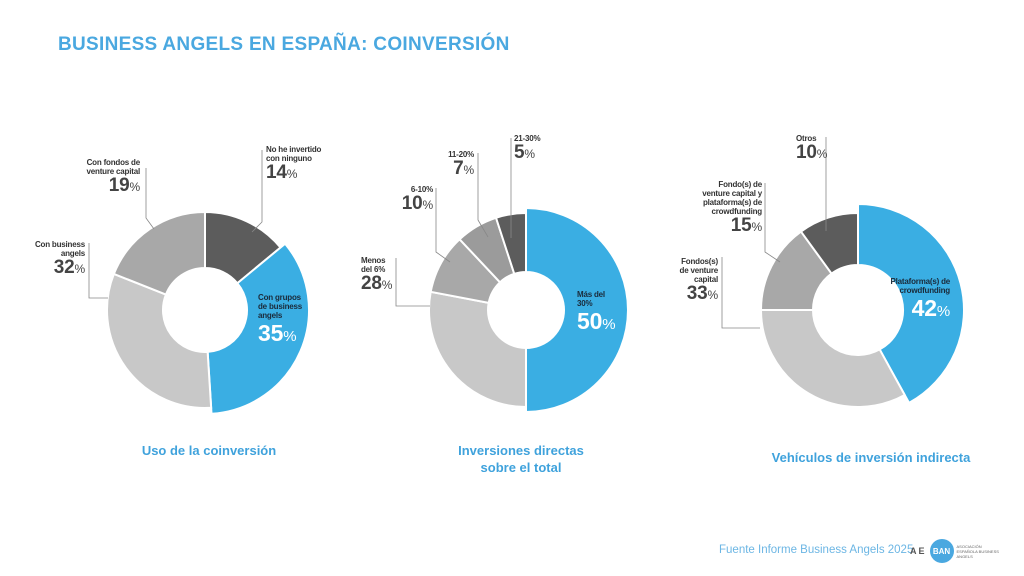 This screenshot has height=576, width=1024. I want to click on label-line: Otros, so click(806, 138).